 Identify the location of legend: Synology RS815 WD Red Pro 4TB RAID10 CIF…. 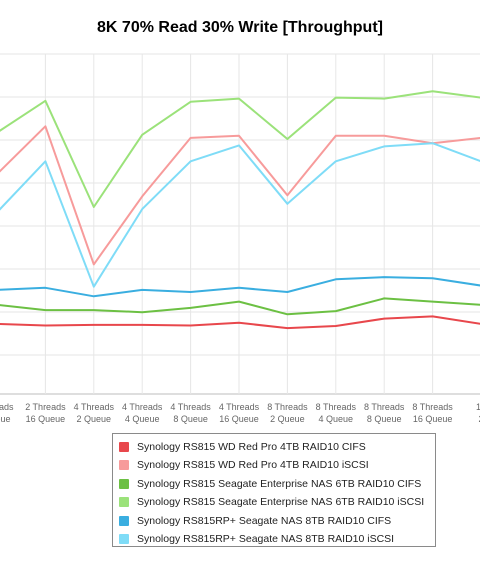
(274, 490).